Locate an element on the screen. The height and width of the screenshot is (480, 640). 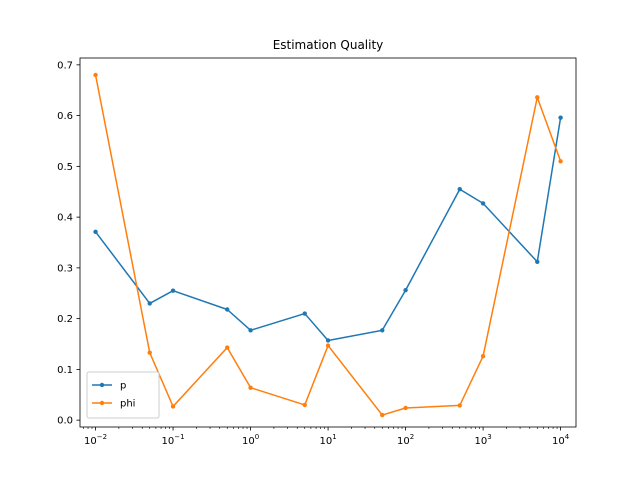
x-tick-label: 10⁻² is located at coordinates (95, 440).